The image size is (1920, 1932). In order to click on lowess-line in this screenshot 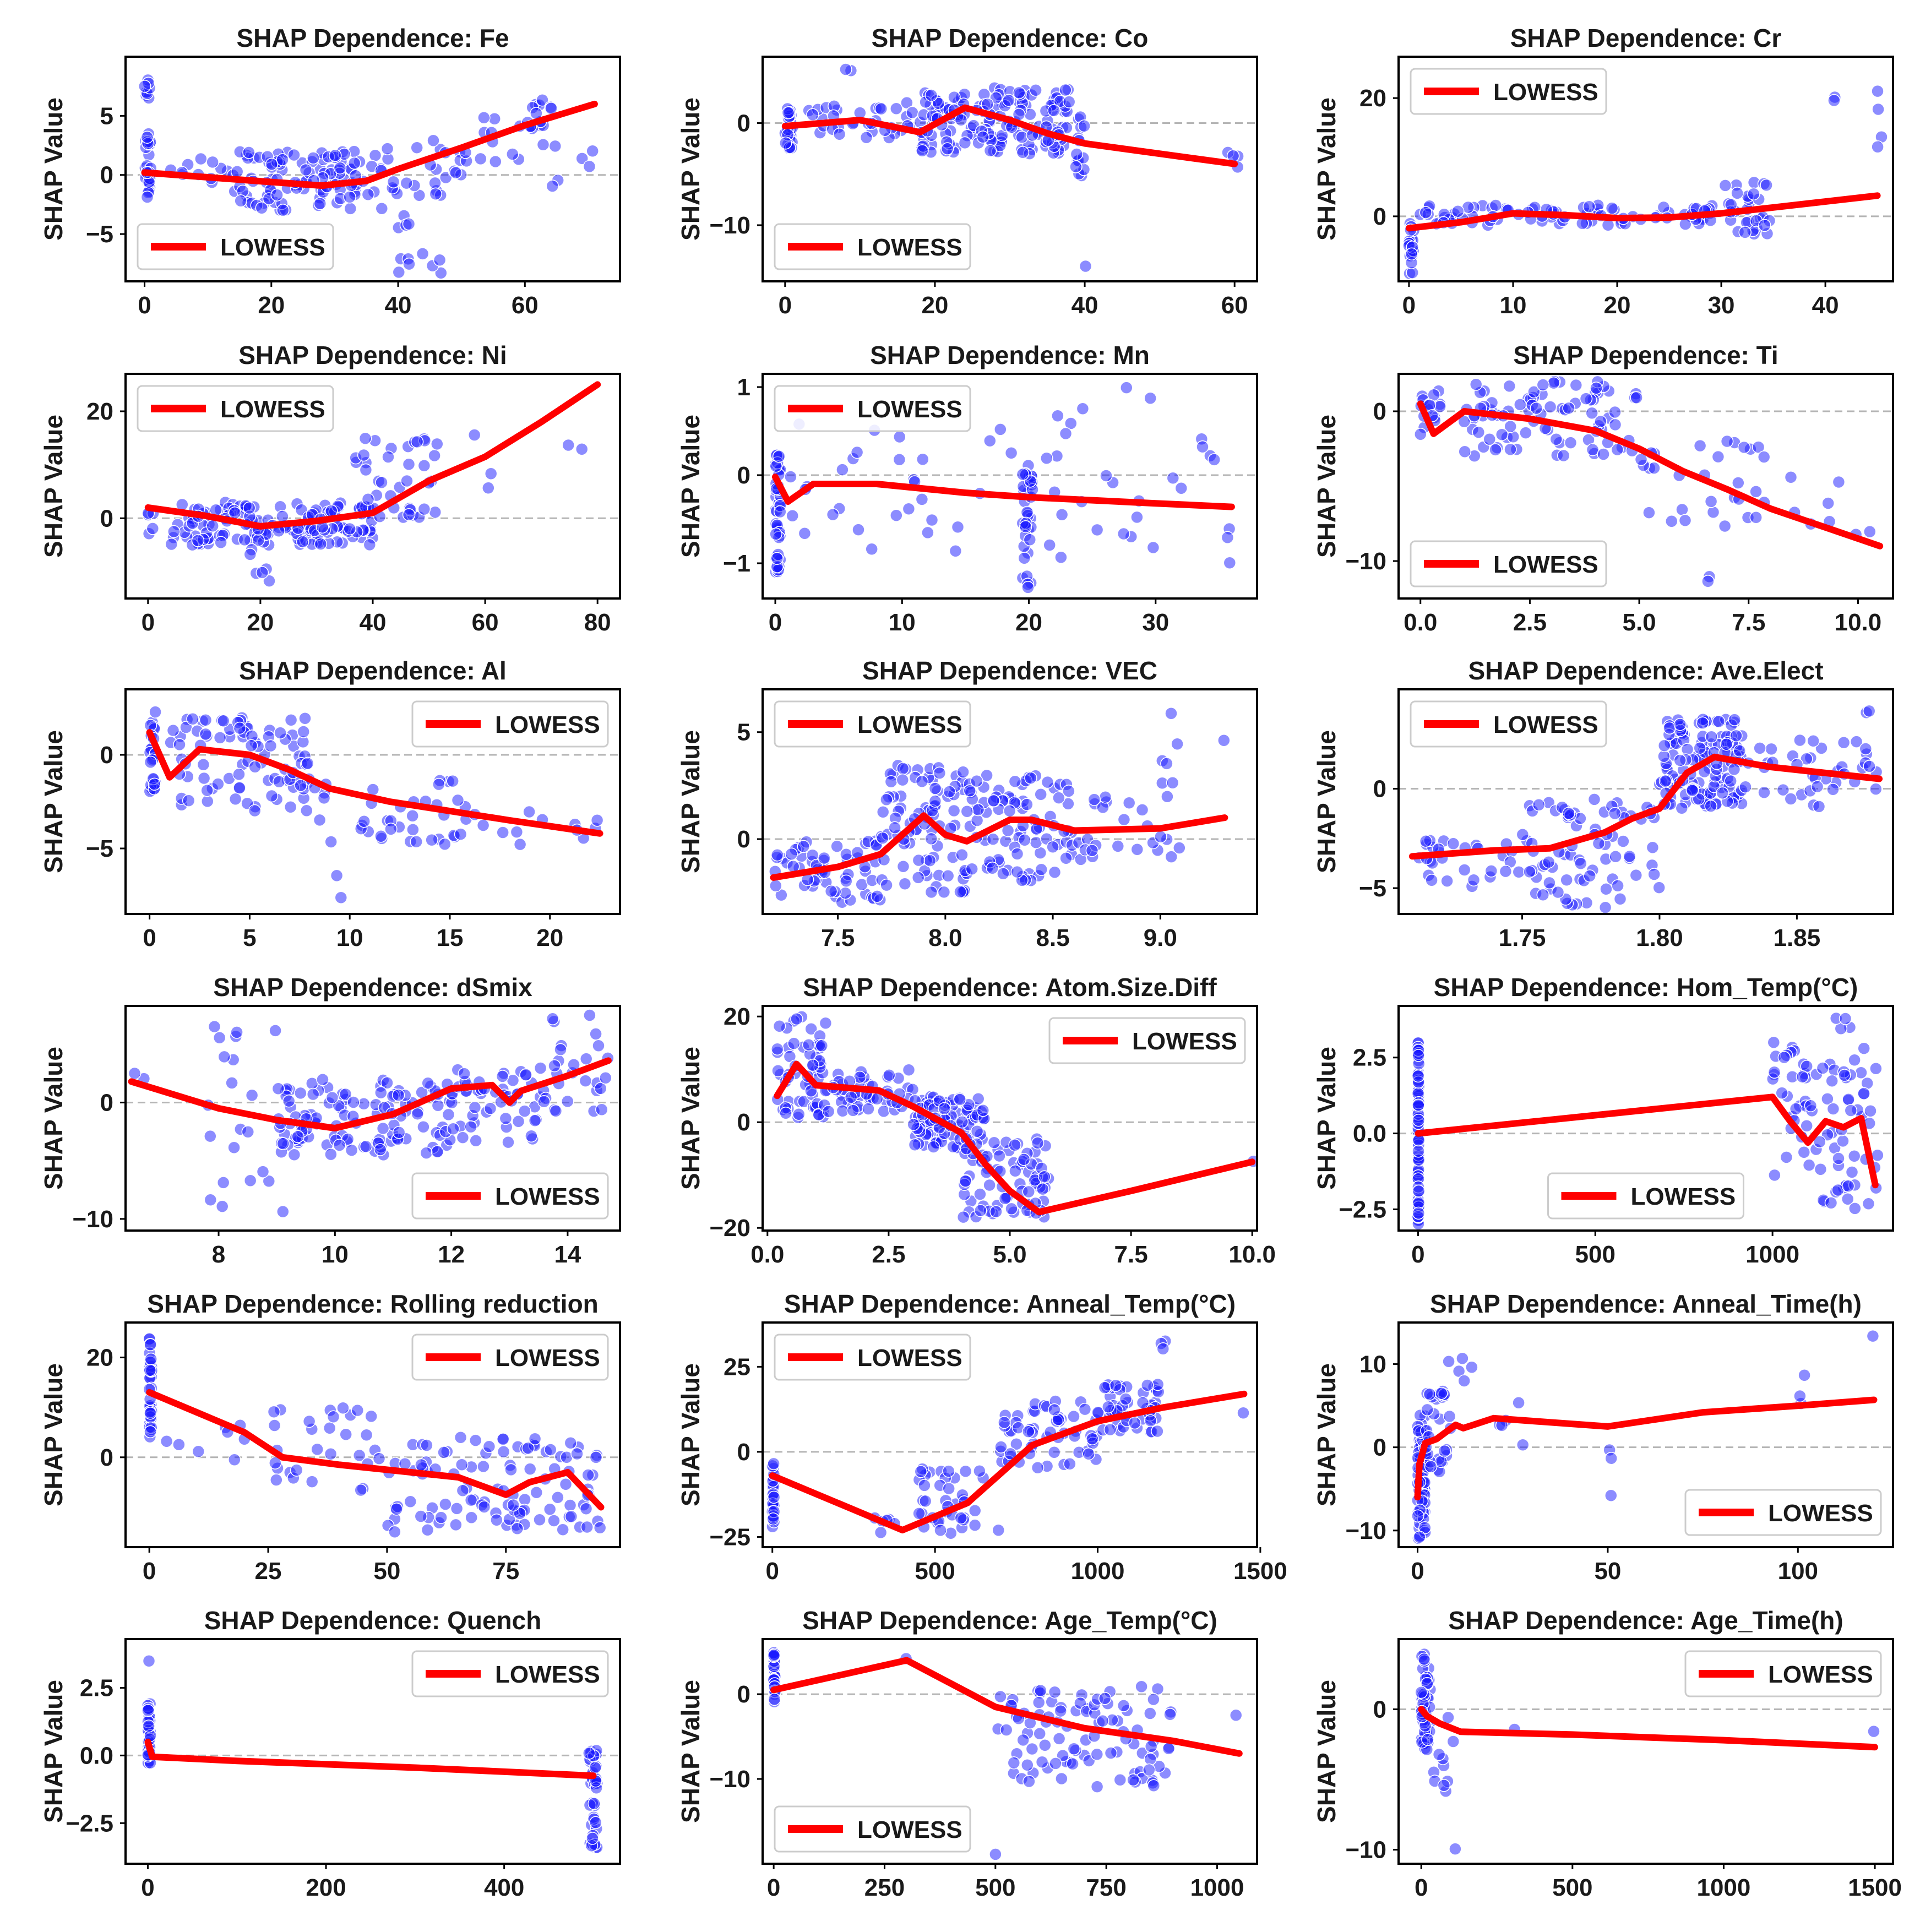, I will do `click(1008, 1462)`.